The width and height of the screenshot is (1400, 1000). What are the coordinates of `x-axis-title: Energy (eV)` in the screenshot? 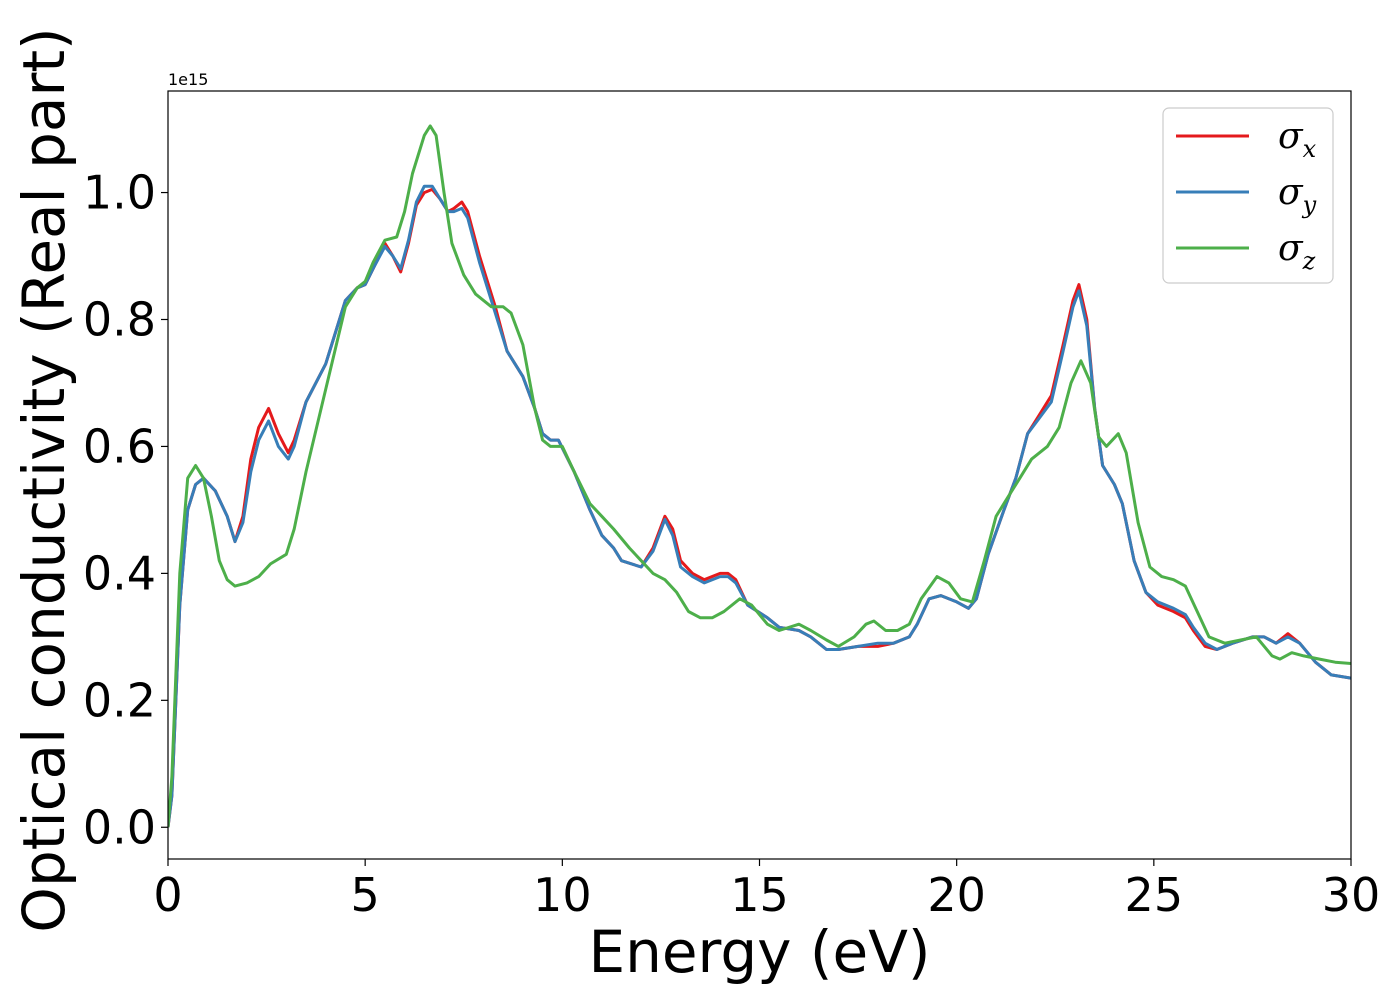 It's located at (759, 952).